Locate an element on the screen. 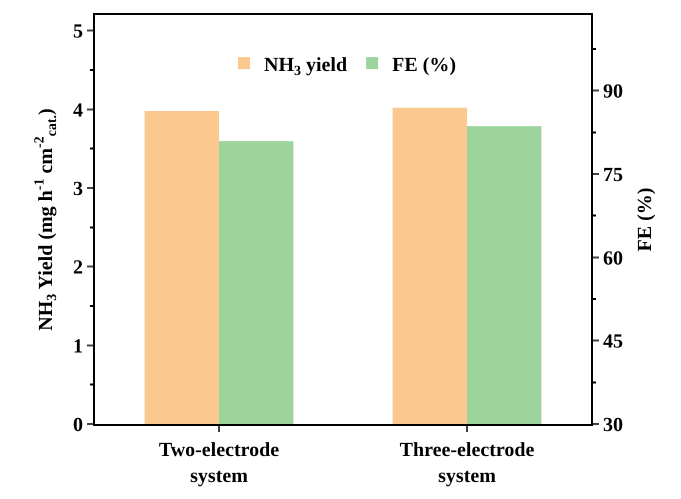 This screenshot has height=499, width=681. y-tick-label: 0 is located at coordinates (78, 425).